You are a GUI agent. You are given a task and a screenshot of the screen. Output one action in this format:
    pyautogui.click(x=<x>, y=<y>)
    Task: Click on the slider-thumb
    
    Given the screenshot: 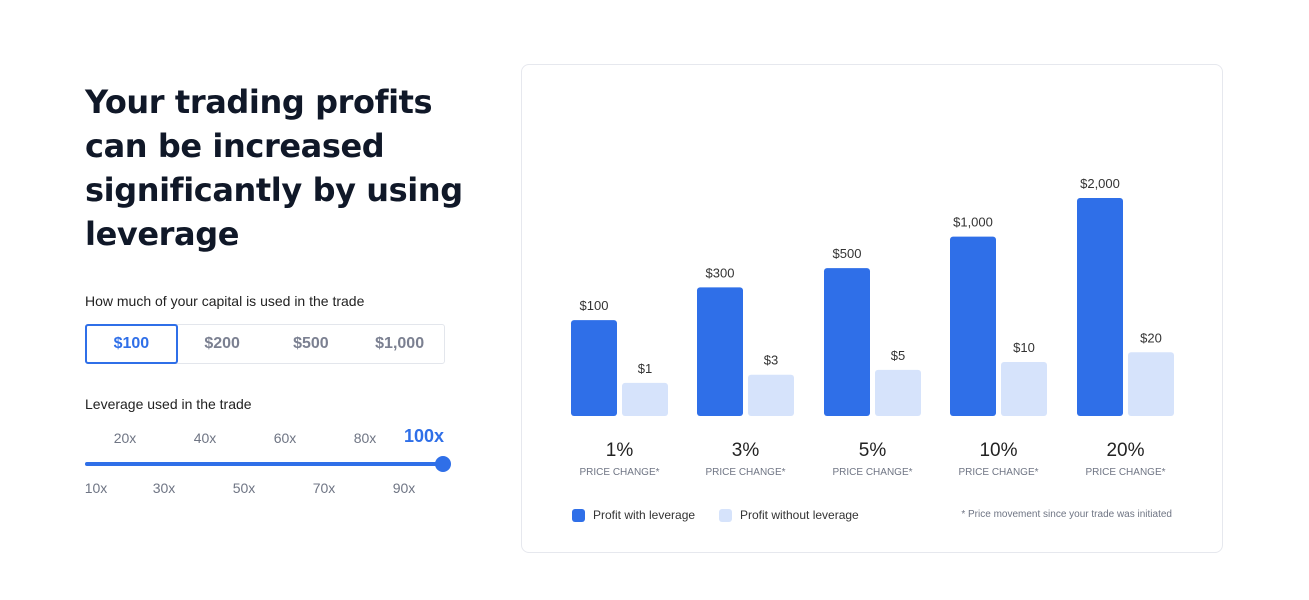 What is the action you would take?
    pyautogui.click(x=443, y=464)
    